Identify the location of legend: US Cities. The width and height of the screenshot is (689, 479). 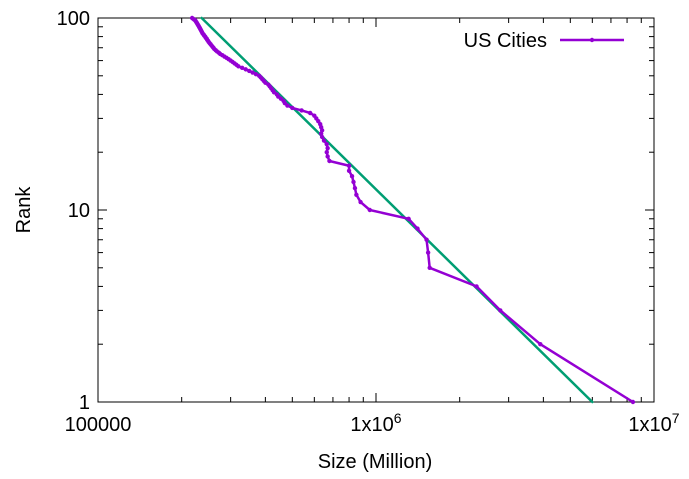
(544, 41).